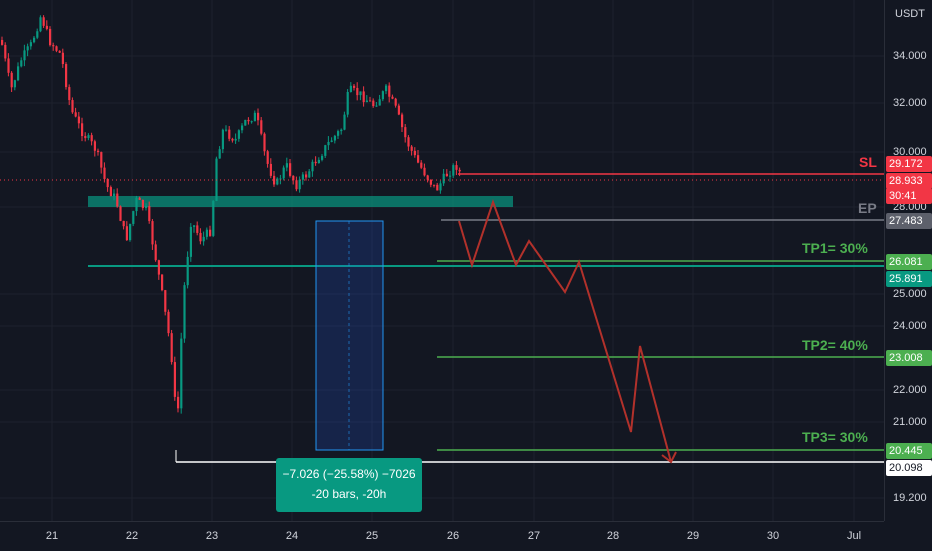 Image resolution: width=932 pixels, height=551 pixels. I want to click on time-axis: 21 22 23 24 25 26 27 28 29 30 Jul, so click(442, 536).